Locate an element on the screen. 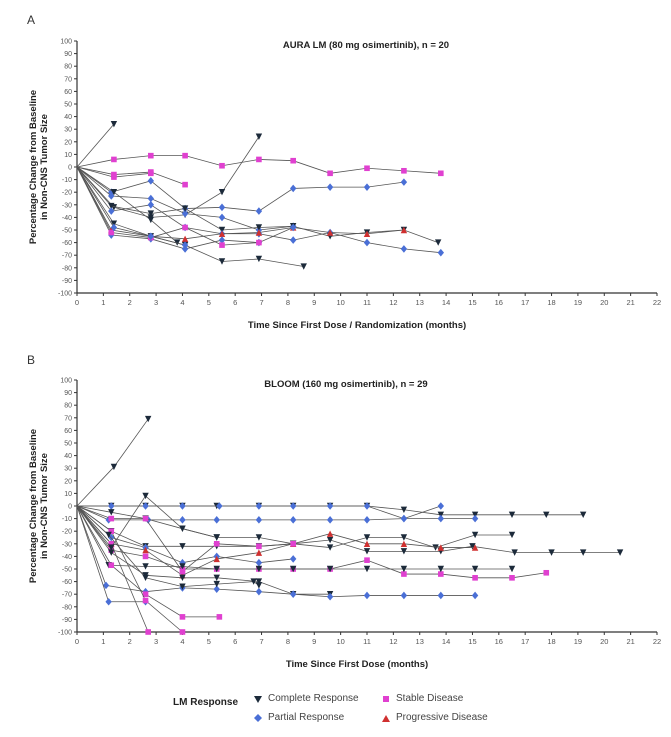 This screenshot has height=737, width=671. series-line-p6 is located at coordinates (240, 189).